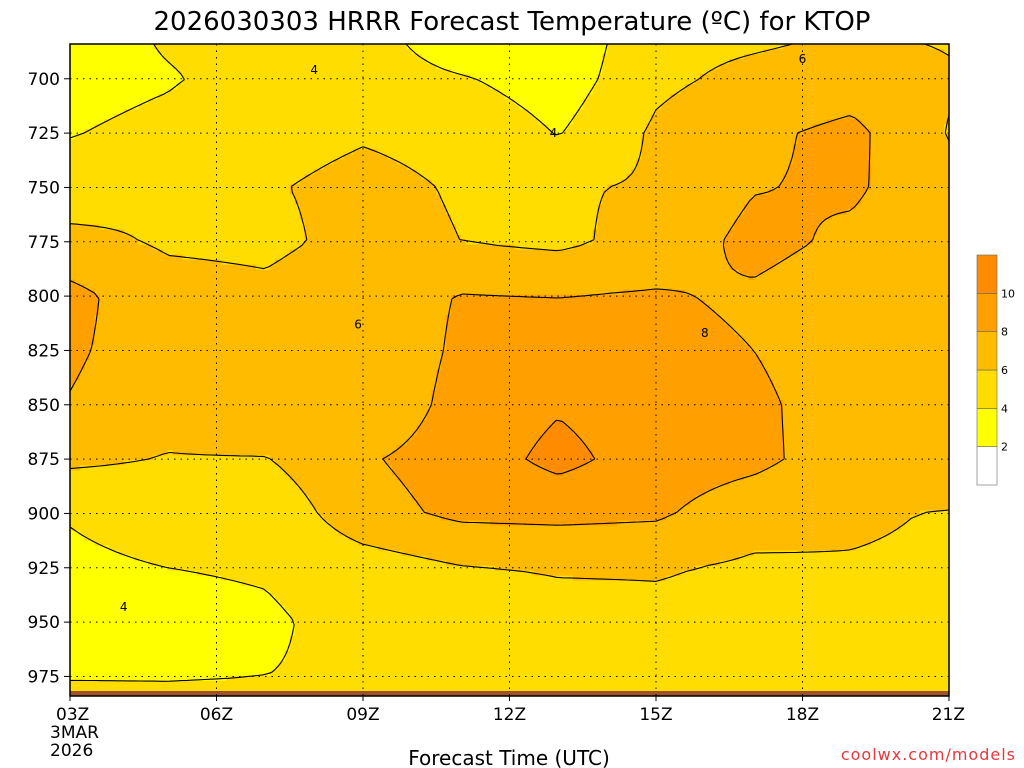 Image resolution: width=1024 pixels, height=768 pixels. What do you see at coordinates (1004, 370) in the screenshot?
I see `colorbar-tick-label: 6` at bounding box center [1004, 370].